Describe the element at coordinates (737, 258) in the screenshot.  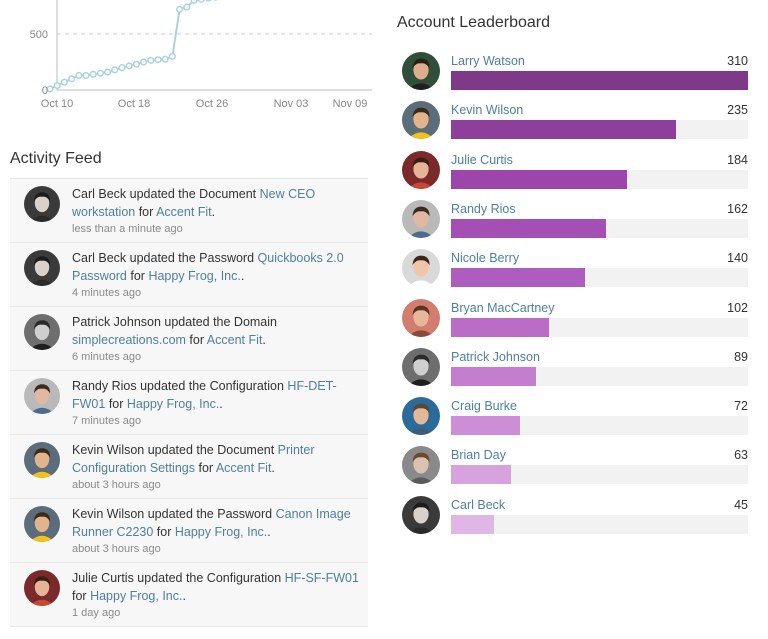
I see `leaderboard-score: 140` at that location.